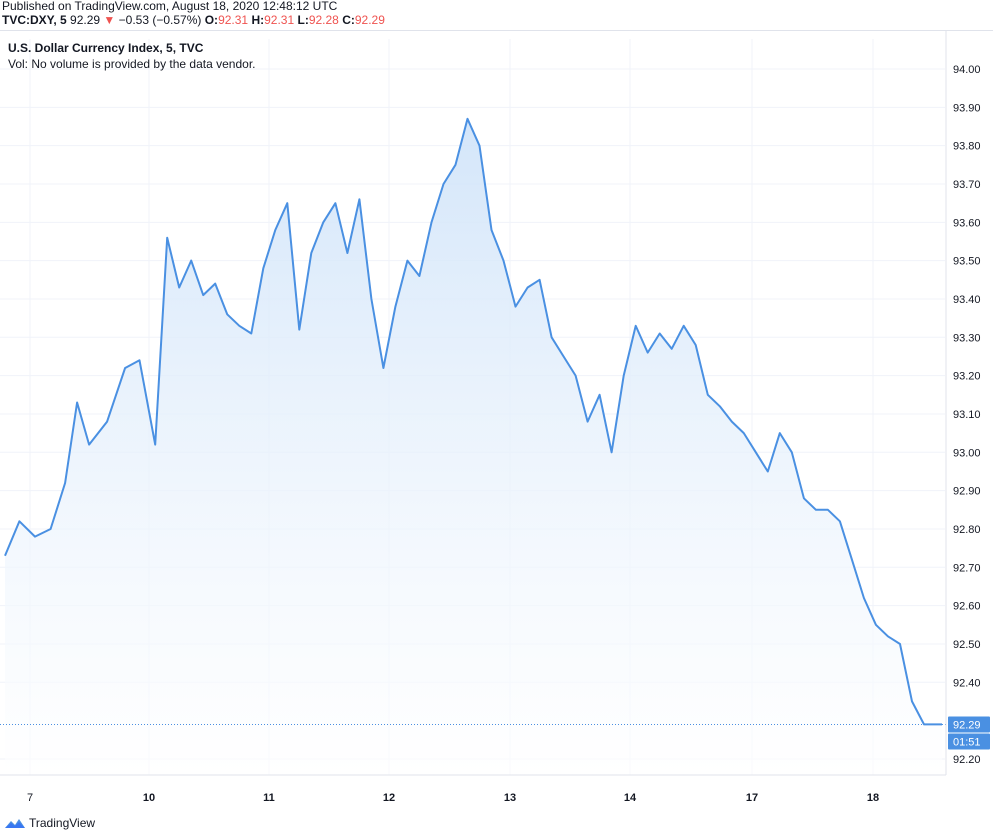  Describe the element at coordinates (160, 20) in the screenshot. I see `price-change: −0.53 (−0.57%)` at that location.